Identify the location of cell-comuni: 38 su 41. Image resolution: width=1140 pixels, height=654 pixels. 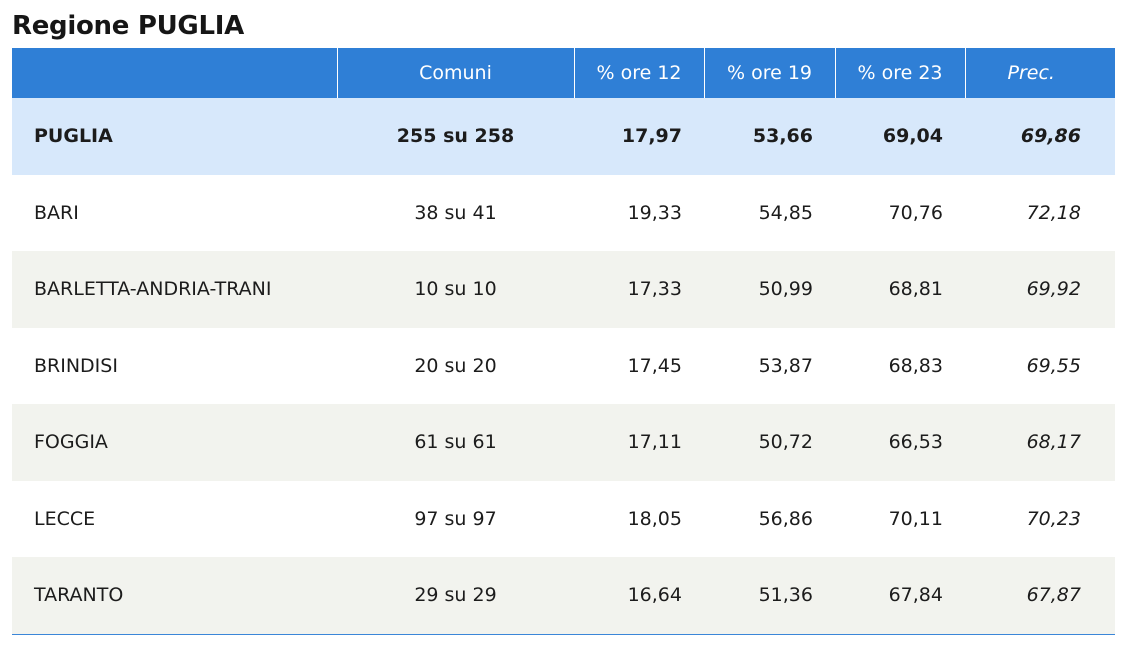
(455, 212).